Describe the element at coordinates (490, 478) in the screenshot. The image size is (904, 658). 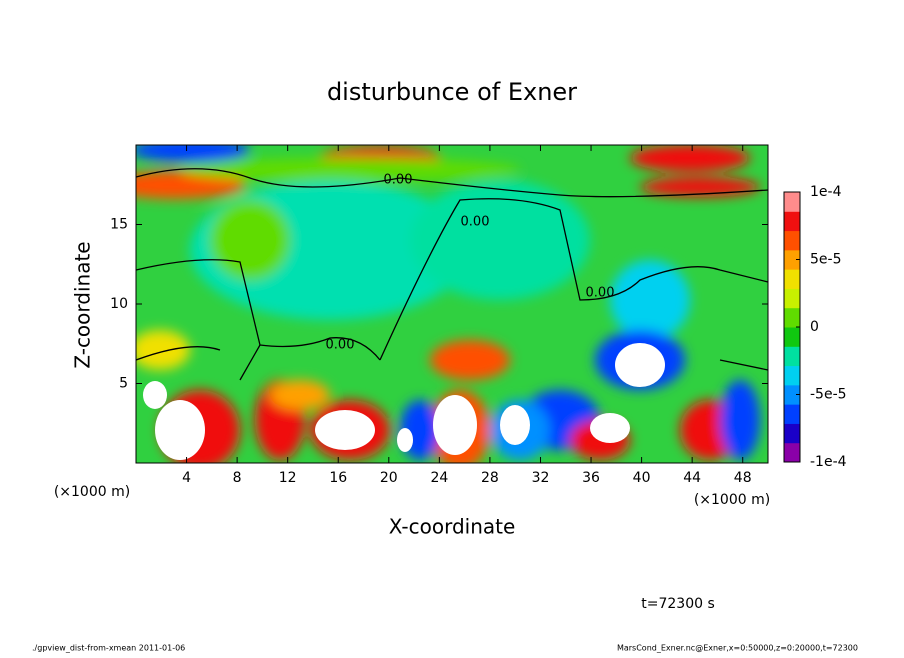
I see `x-tick-label: 28` at that location.